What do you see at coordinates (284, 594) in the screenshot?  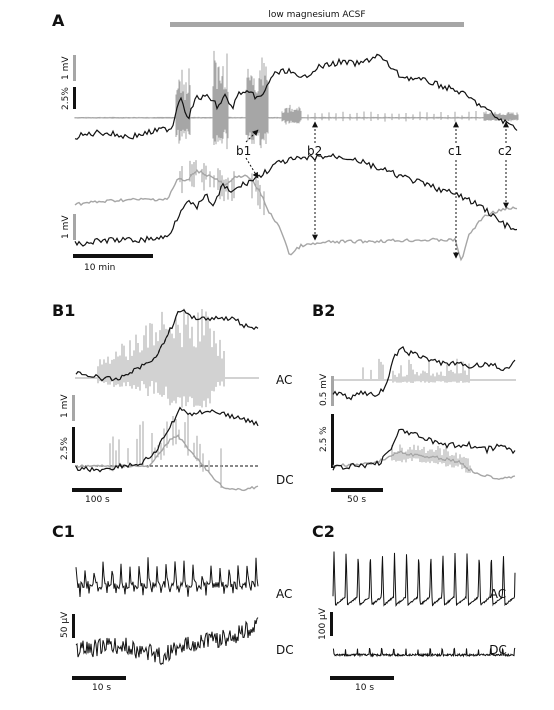 I see `panel-c1-ac-label: AC` at bounding box center [284, 594].